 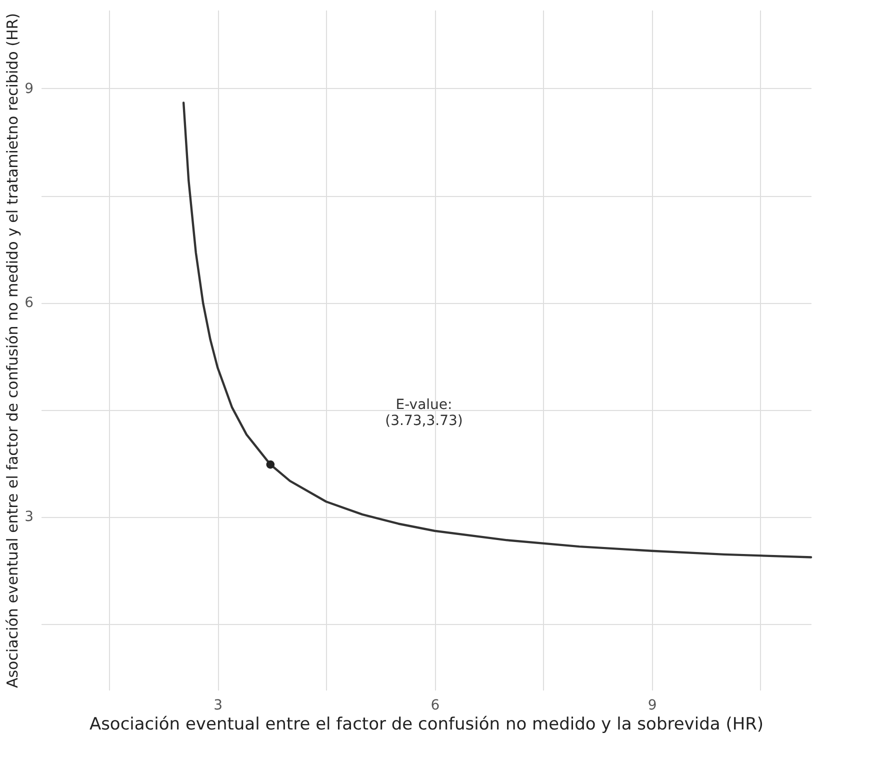 I want to click on y-tick-label: 9, so click(x=29, y=88).